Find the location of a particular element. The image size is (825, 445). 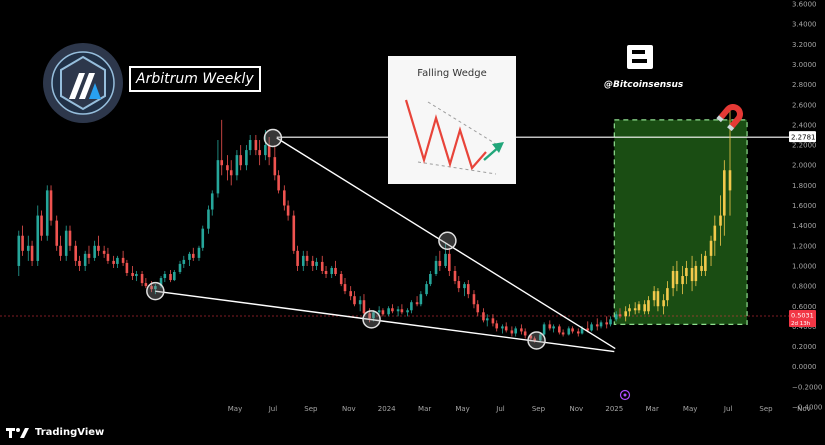

falling-wedge-label: Falling Wedge is located at coordinates (452, 73).